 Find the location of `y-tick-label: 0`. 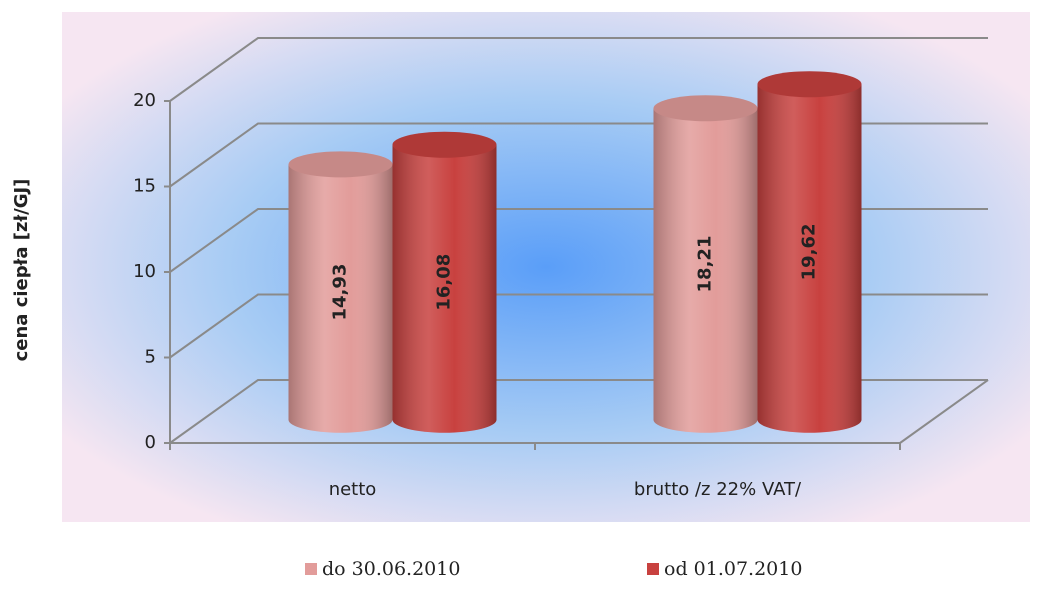

y-tick-label: 0 is located at coordinates (150, 442).